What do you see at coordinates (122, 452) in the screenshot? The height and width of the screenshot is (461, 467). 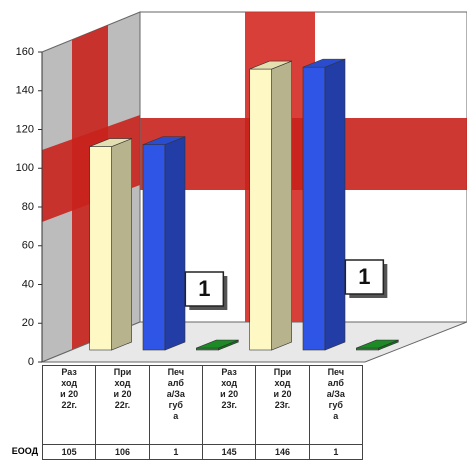 I see `table-value-cell: 106` at bounding box center [122, 452].